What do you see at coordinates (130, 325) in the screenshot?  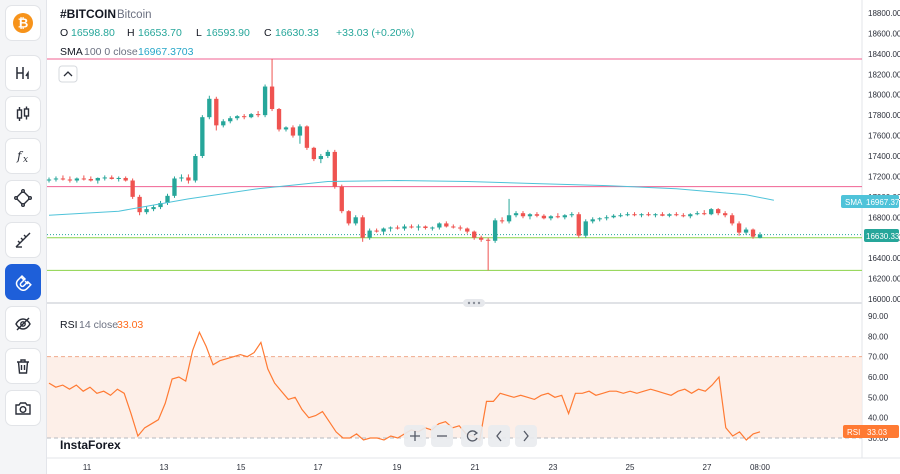 I see `rsi-legend-value: 33.03` at bounding box center [130, 325].